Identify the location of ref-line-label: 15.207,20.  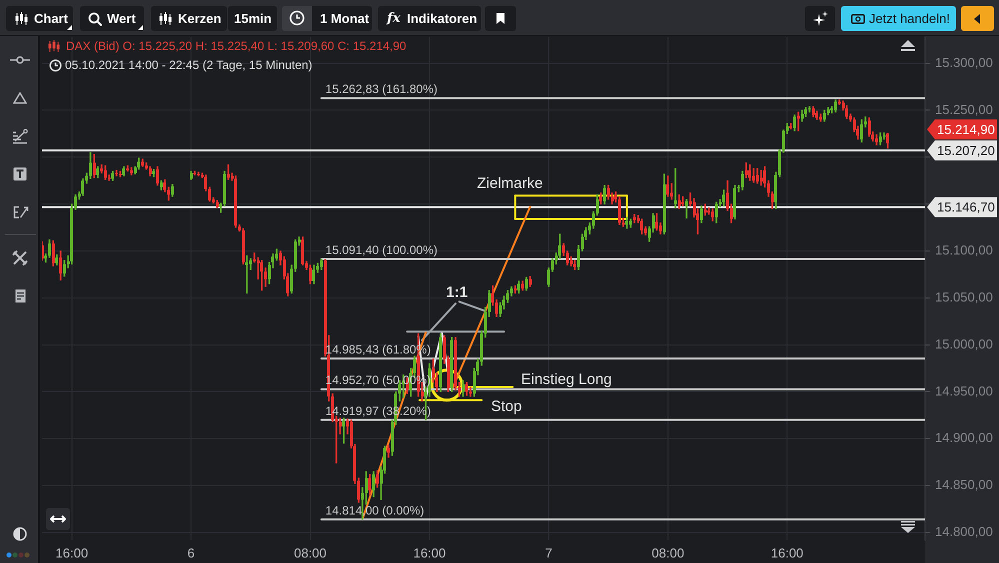
(966, 150).